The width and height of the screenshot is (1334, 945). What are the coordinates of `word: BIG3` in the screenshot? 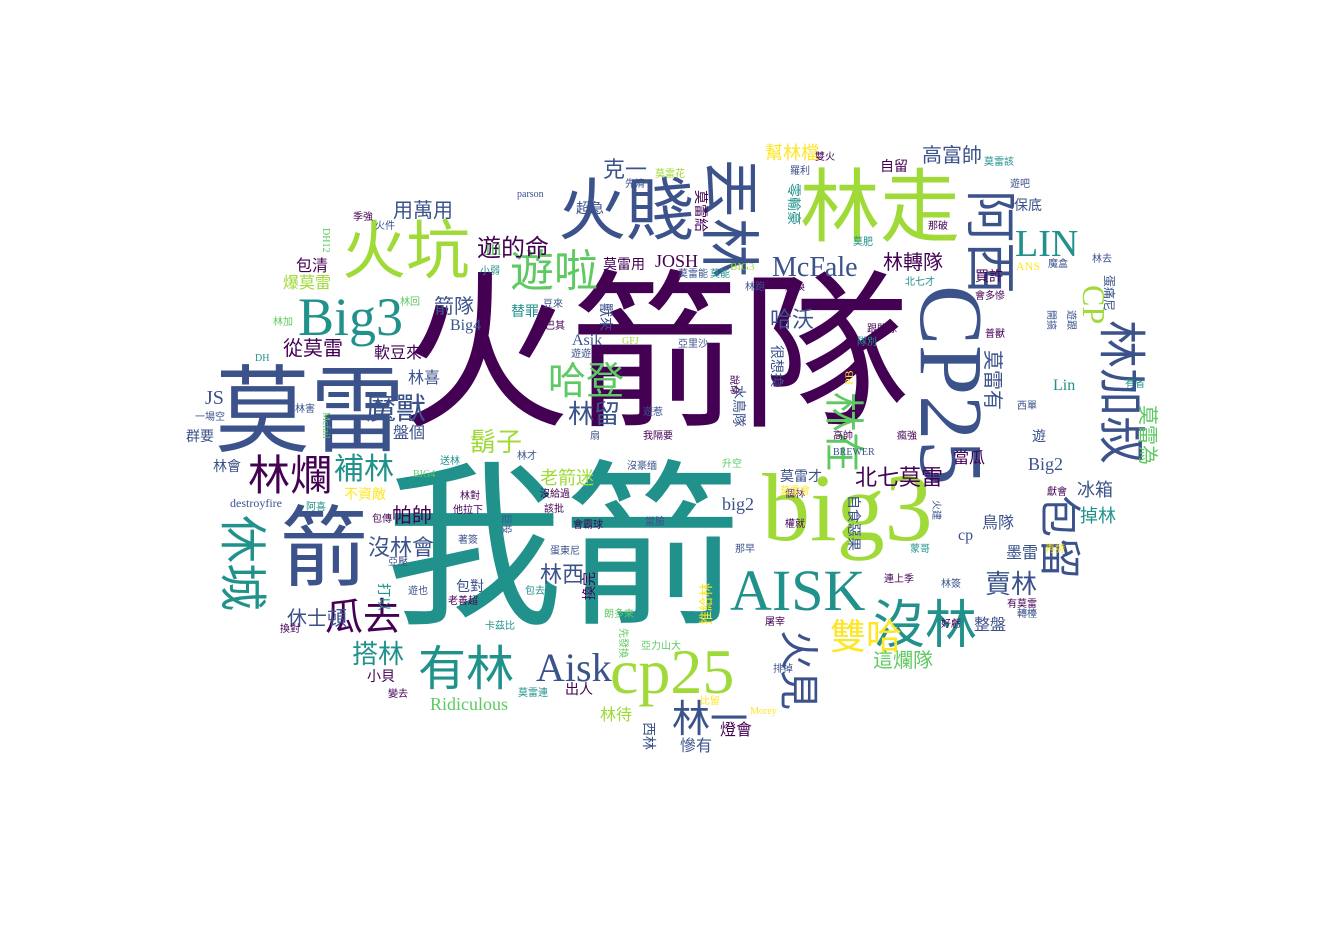 It's located at (742, 267).